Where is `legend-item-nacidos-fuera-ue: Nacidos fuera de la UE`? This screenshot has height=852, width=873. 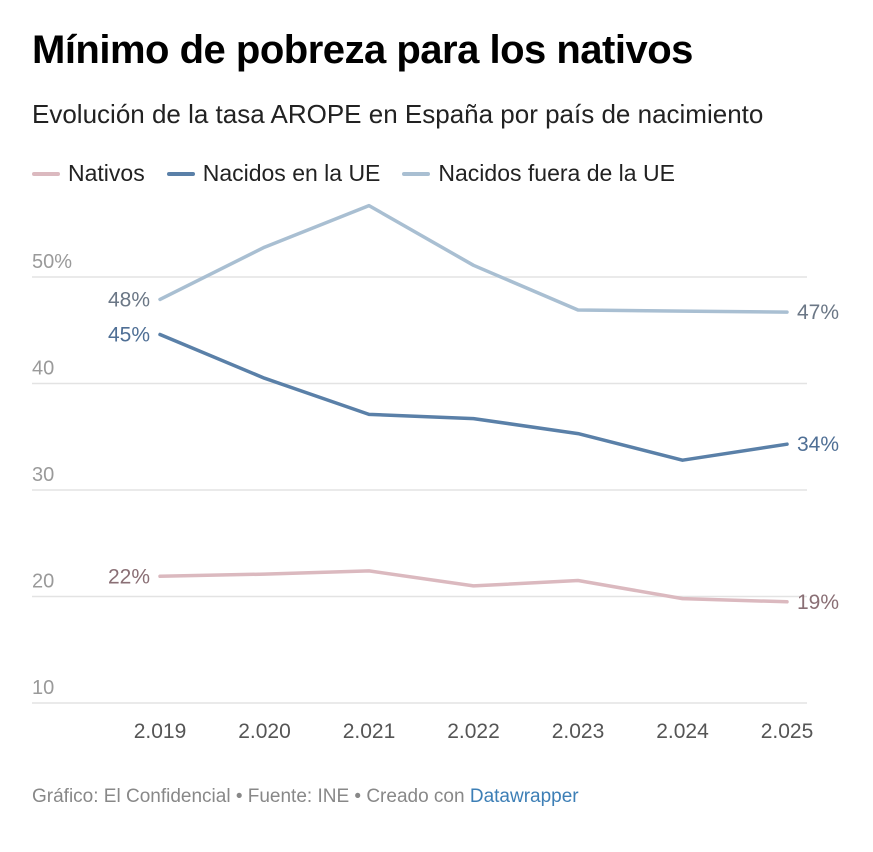
legend-item-nacidos-fuera-ue: Nacidos fuera de la UE is located at coordinates (538, 173).